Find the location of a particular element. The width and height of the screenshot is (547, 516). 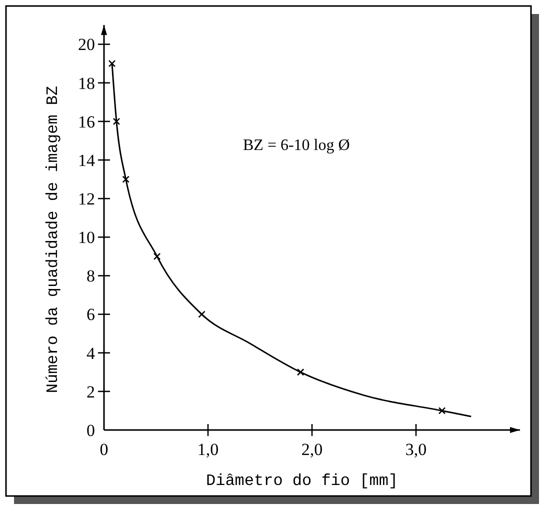

x-tick-label: 2,0 is located at coordinates (312, 449).